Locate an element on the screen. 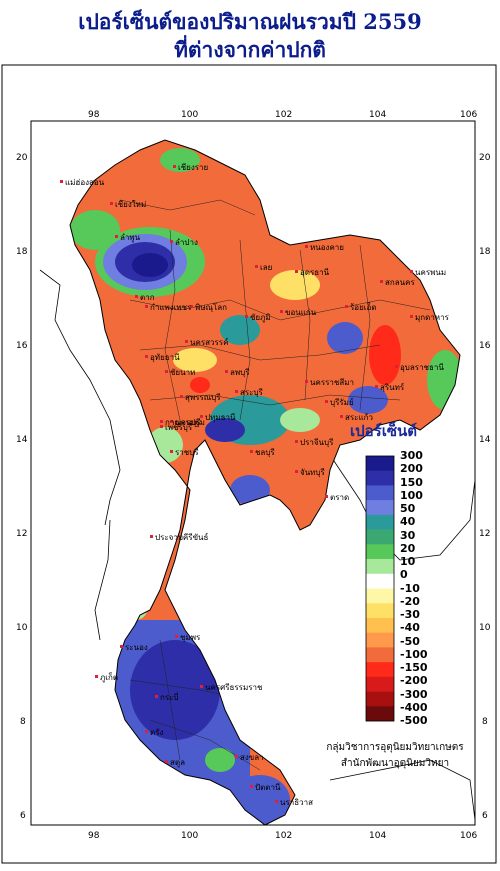  y-tick-right-10: 10 is located at coordinates (485, 628).